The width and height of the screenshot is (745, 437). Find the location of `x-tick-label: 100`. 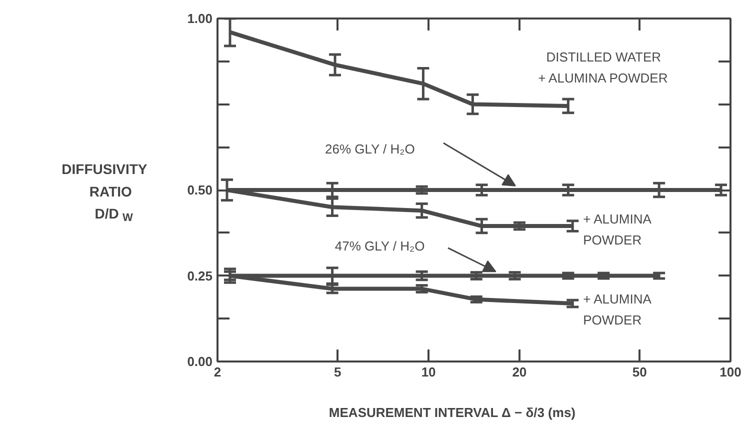

x-tick-label: 100 is located at coordinates (731, 372).